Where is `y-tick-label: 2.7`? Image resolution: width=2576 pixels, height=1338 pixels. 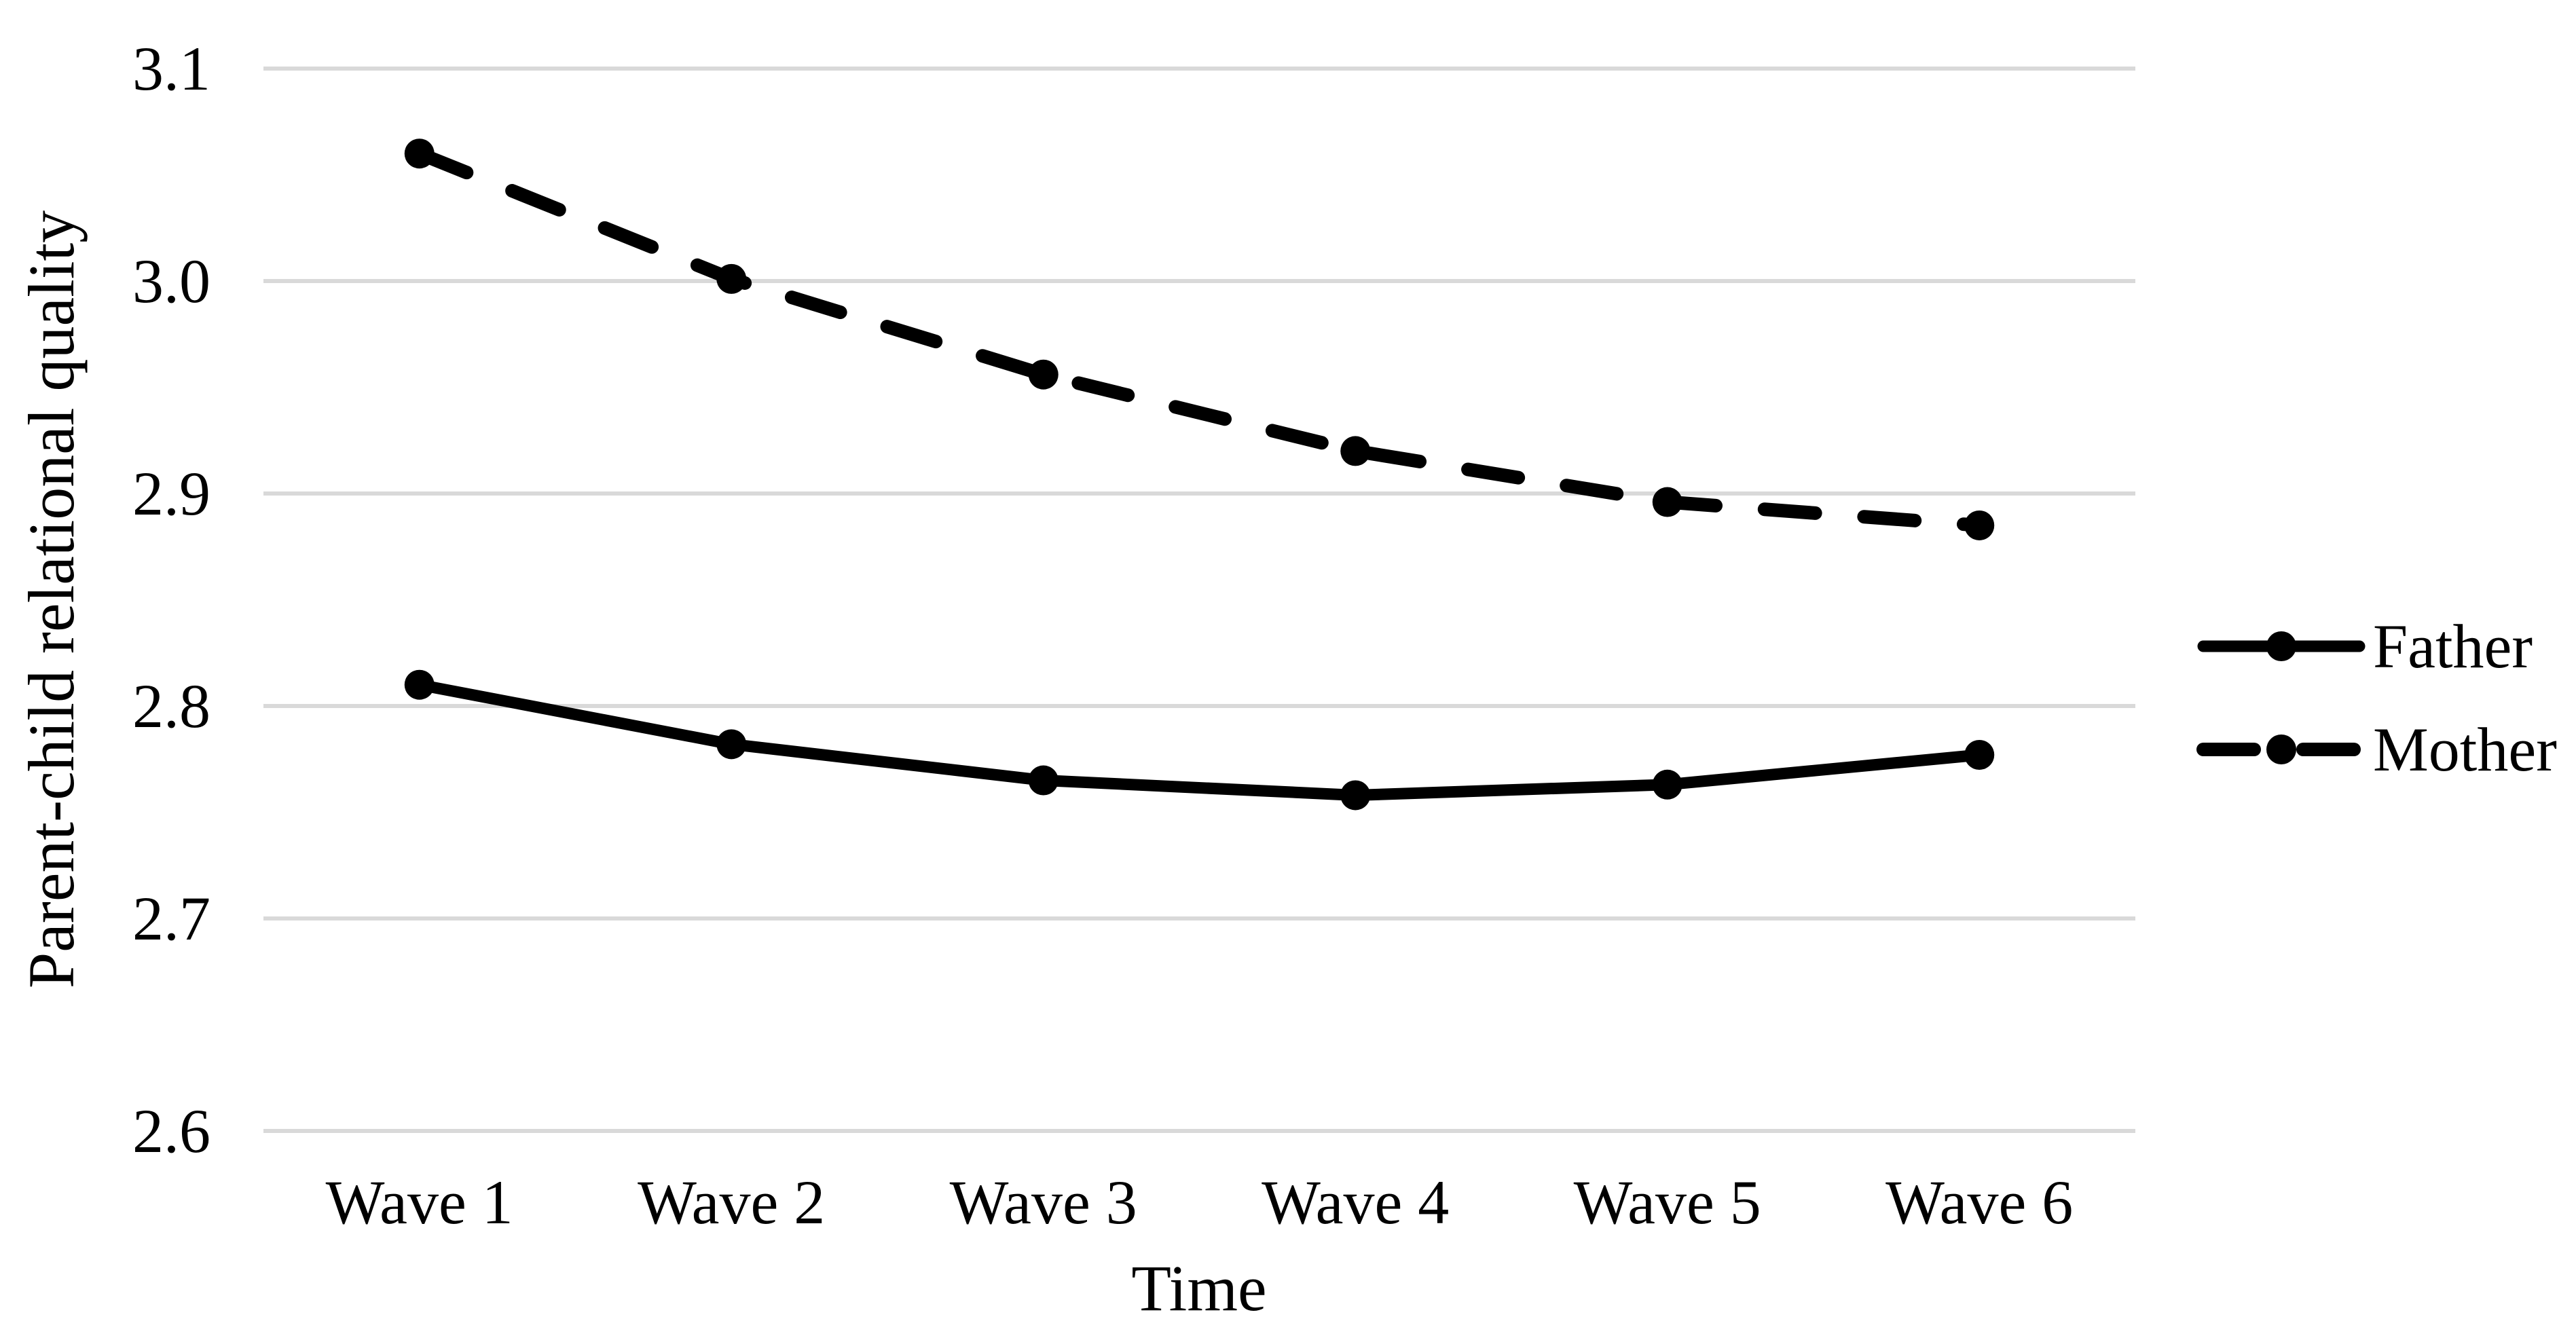
y-tick-label: 2.7 is located at coordinates (171, 918).